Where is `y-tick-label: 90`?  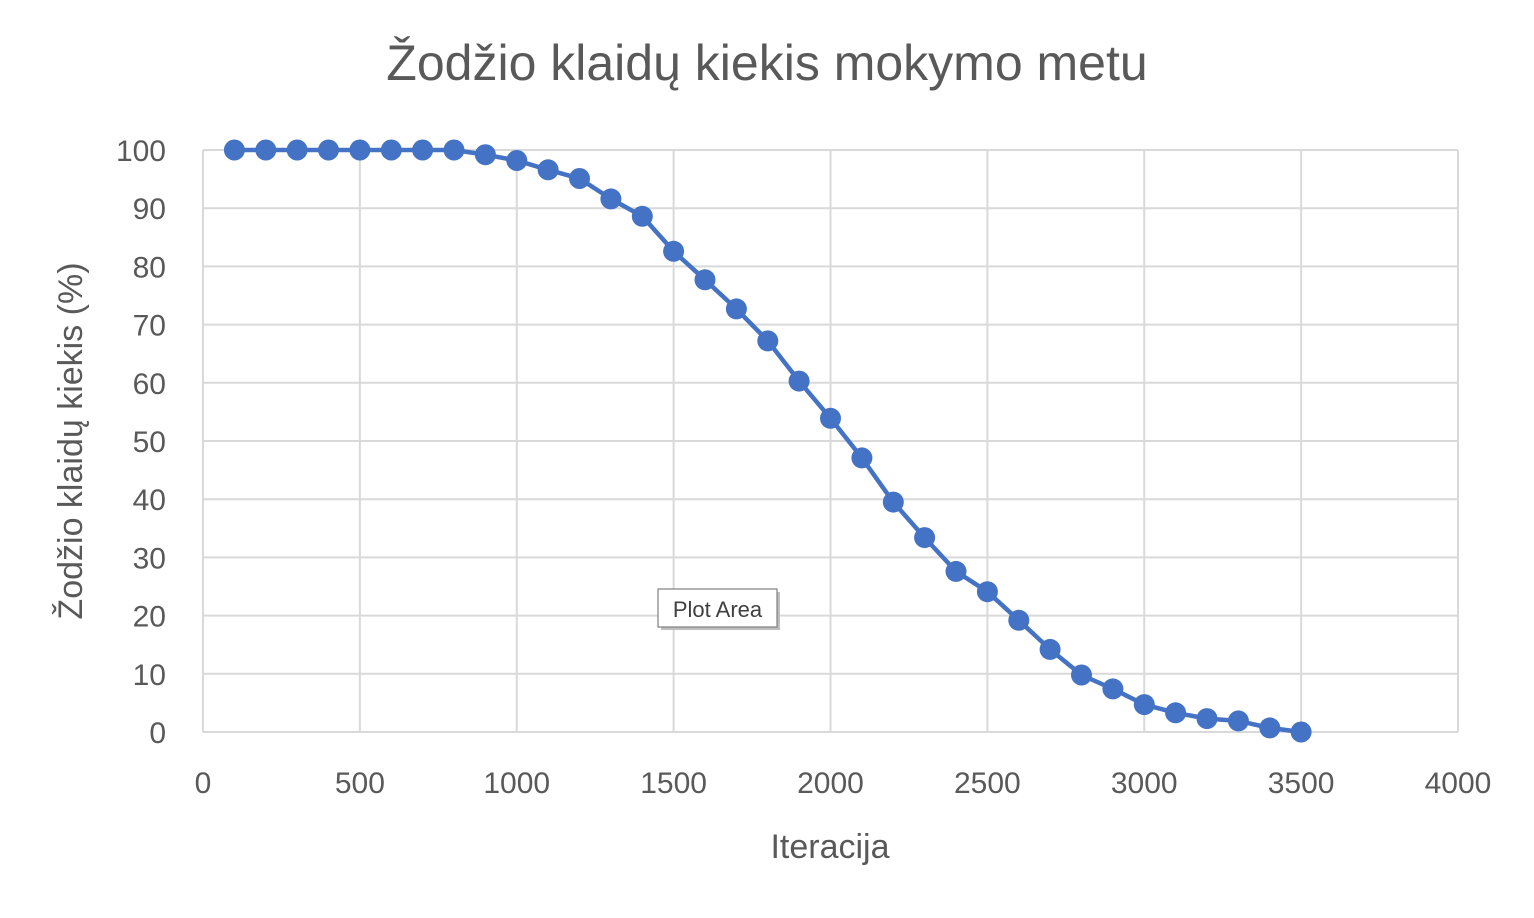
y-tick-label: 90 is located at coordinates (149, 209).